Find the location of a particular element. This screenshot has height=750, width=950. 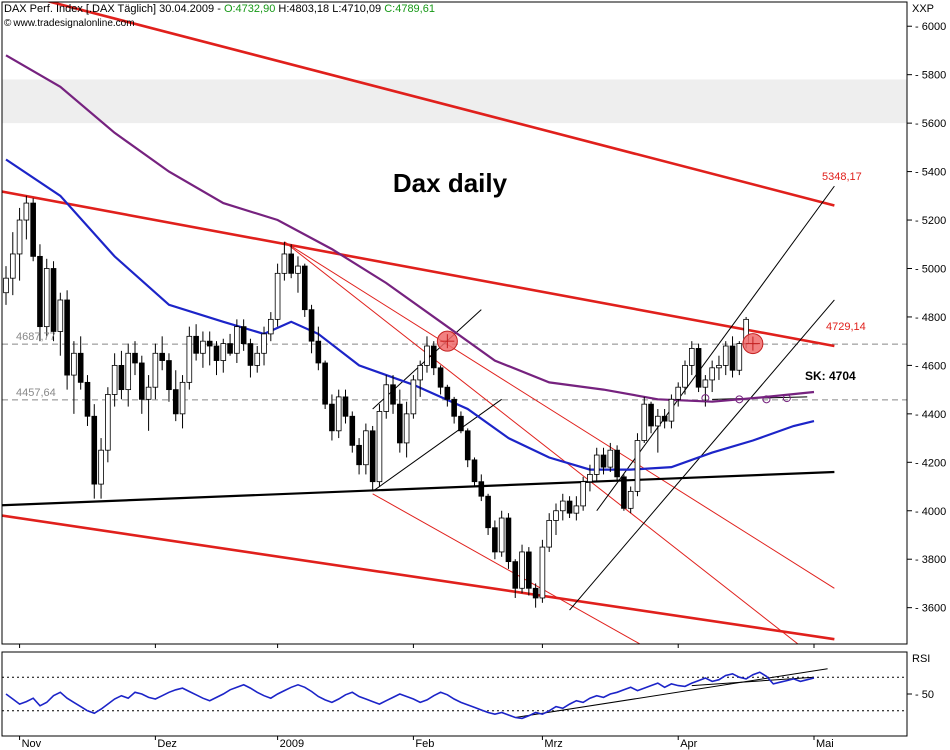

price-tick-label: - 4600 is located at coordinates (930, 366).